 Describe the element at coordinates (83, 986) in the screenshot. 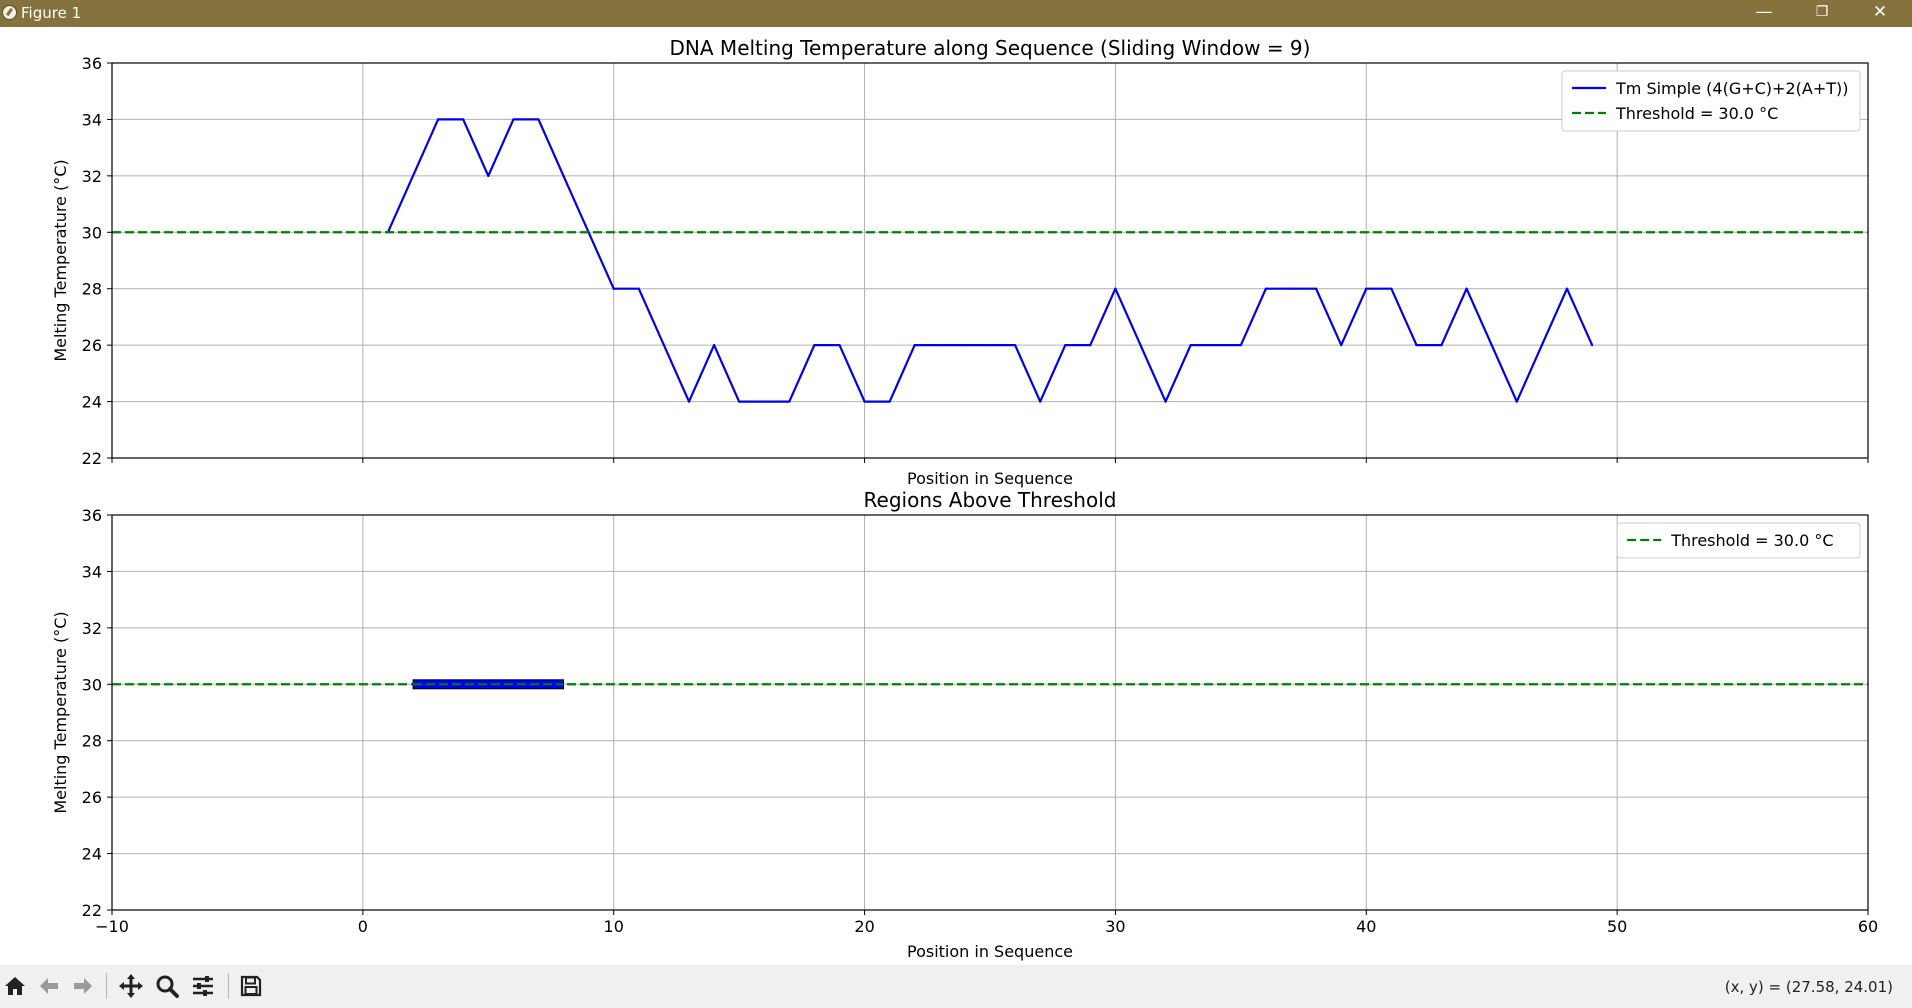

I see `forward-icon` at that location.